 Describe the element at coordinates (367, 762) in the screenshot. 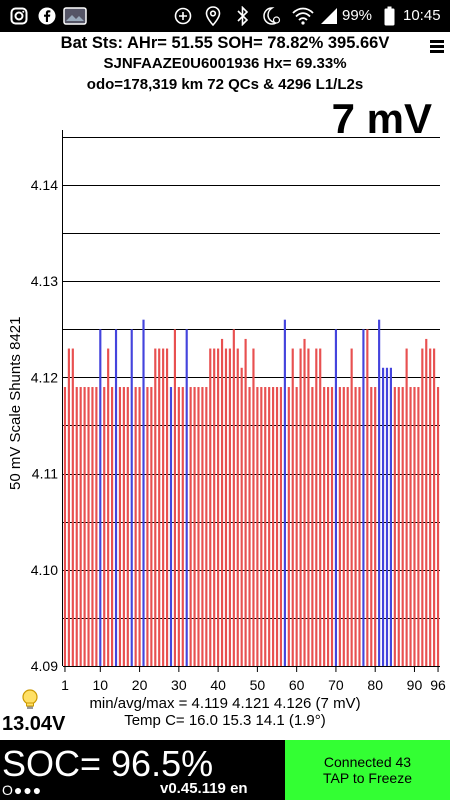

I see `connection-status: Connected 43` at that location.